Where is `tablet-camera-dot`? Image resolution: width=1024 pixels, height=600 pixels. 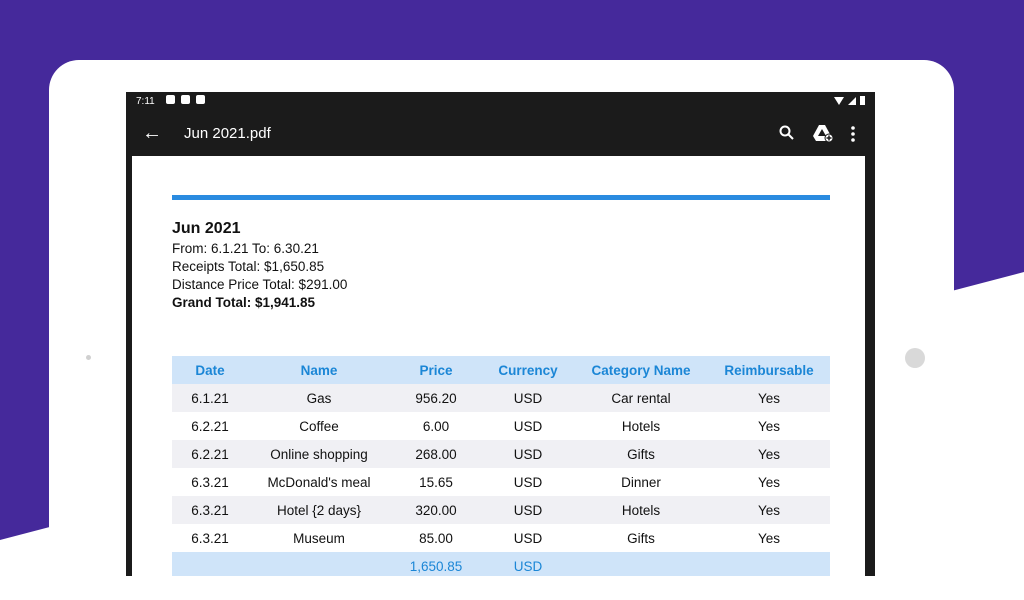
tablet-camera-dot is located at coordinates (88, 357).